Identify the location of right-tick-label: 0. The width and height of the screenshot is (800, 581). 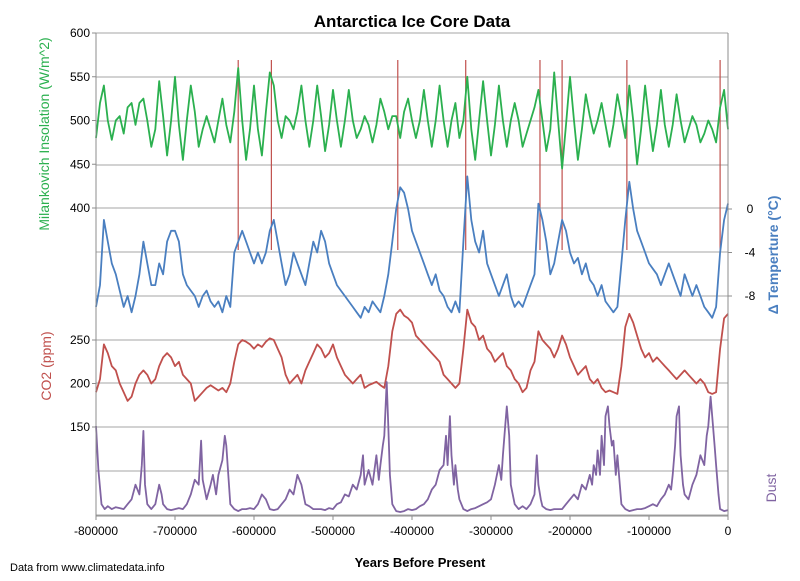
(750, 209).